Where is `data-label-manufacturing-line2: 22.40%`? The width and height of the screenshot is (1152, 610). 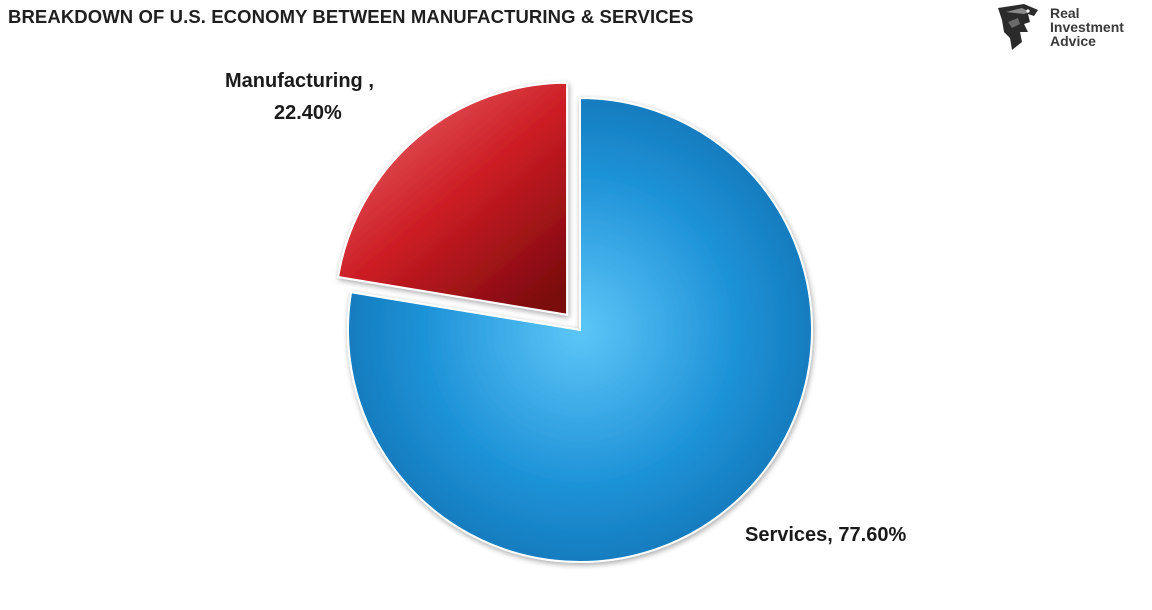 data-label-manufacturing-line2: 22.40% is located at coordinates (308, 113).